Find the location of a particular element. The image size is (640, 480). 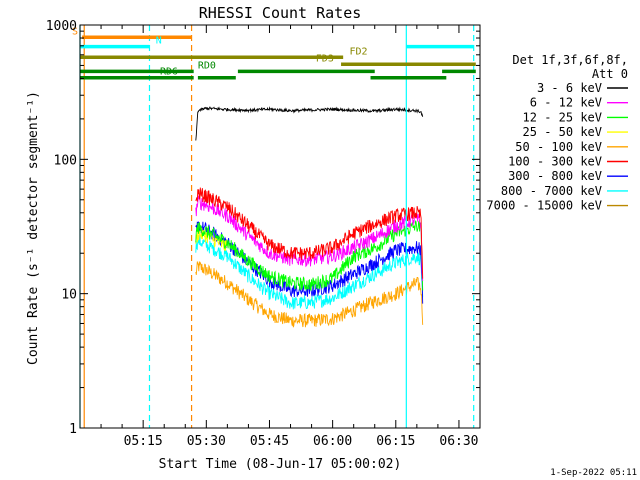

x-tick-label: 06:15 is located at coordinates (395, 441).